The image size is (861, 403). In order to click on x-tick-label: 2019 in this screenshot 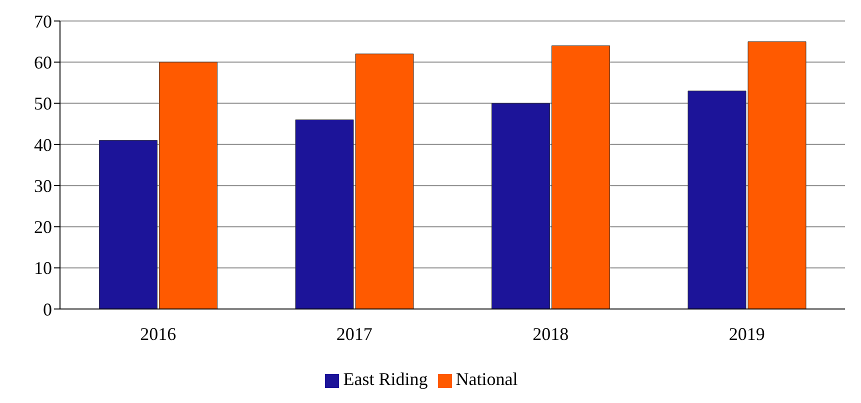, I will do `click(746, 334)`.